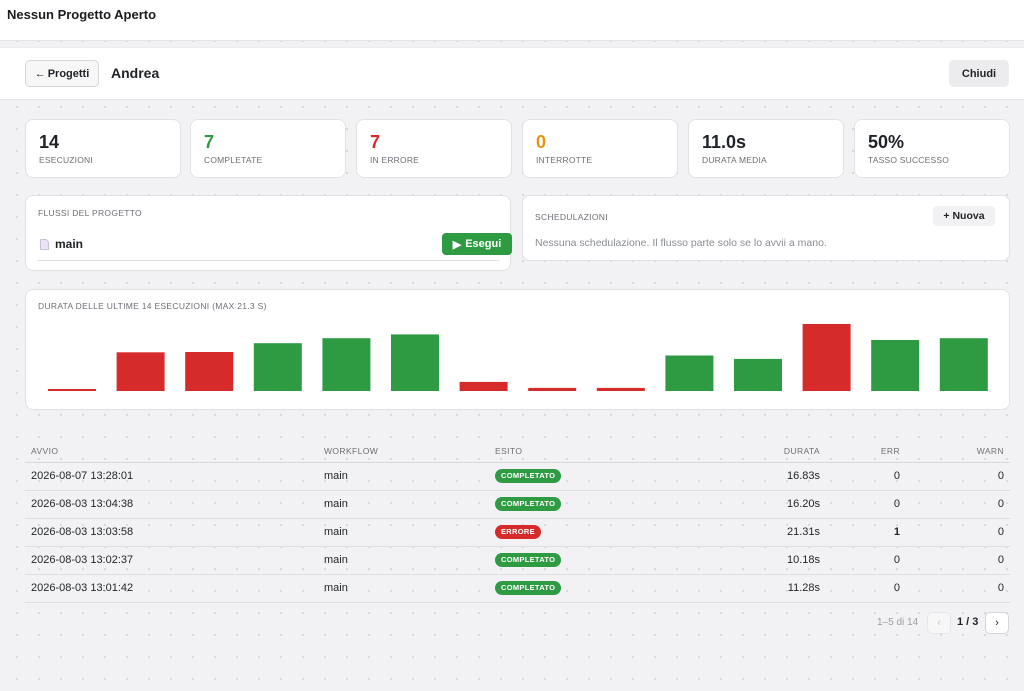  What do you see at coordinates (49, 142) in the screenshot?
I see `stat-value: 14` at bounding box center [49, 142].